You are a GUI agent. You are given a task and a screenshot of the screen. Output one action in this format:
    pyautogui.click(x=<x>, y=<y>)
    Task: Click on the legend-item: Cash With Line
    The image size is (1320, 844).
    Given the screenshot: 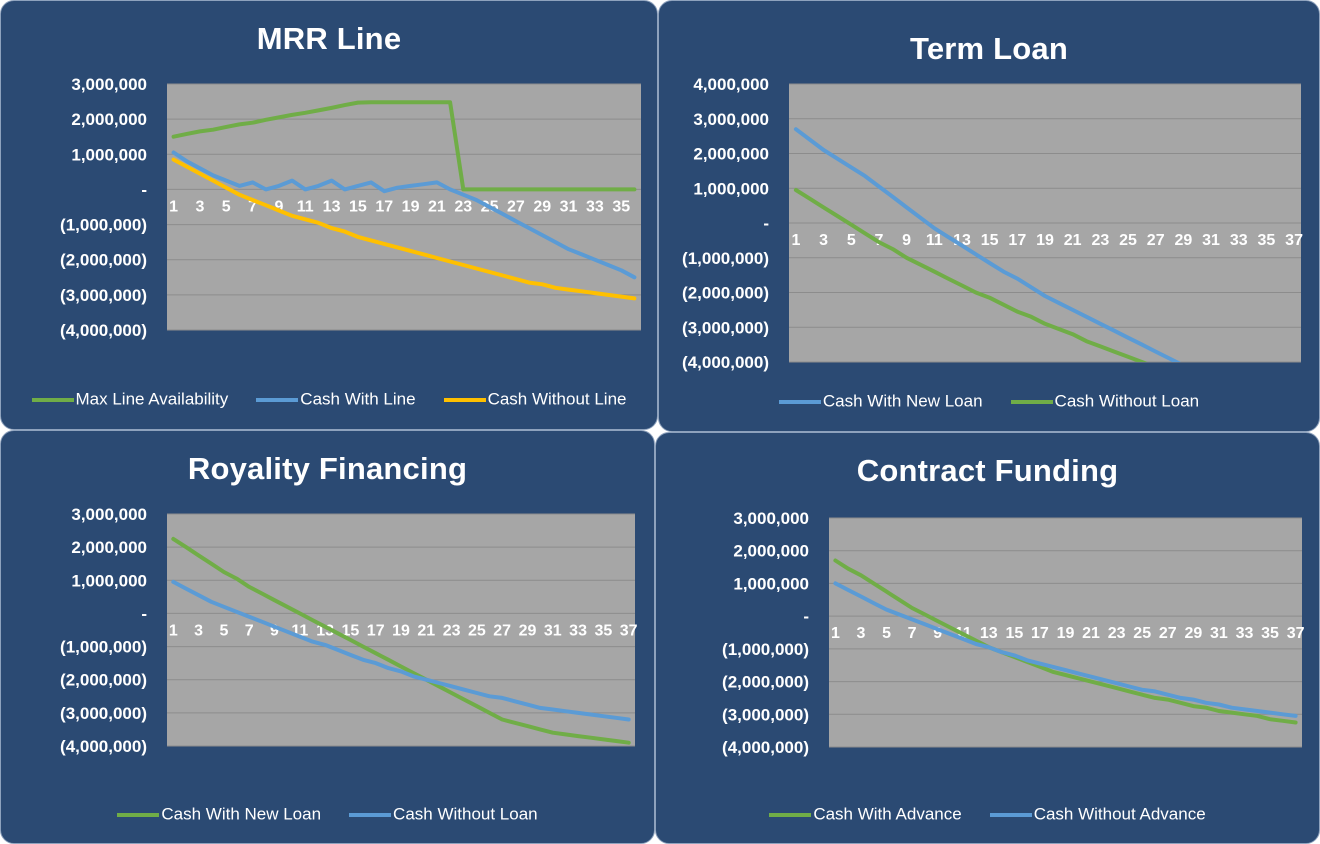 What is the action you would take?
    pyautogui.click(x=336, y=399)
    